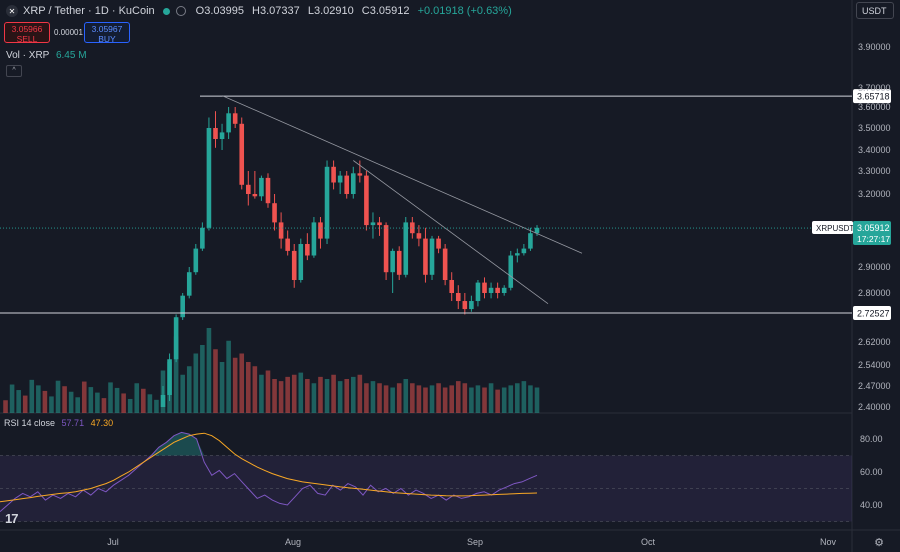 The width and height of the screenshot is (900, 552). What do you see at coordinates (27, 33) in the screenshot?
I see `sell-button: 3.05966 SELL` at bounding box center [27, 33].